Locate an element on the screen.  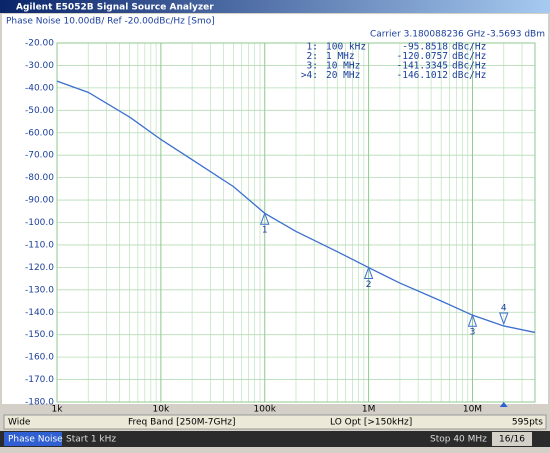
x-tick-label: 10M is located at coordinates (472, 410).